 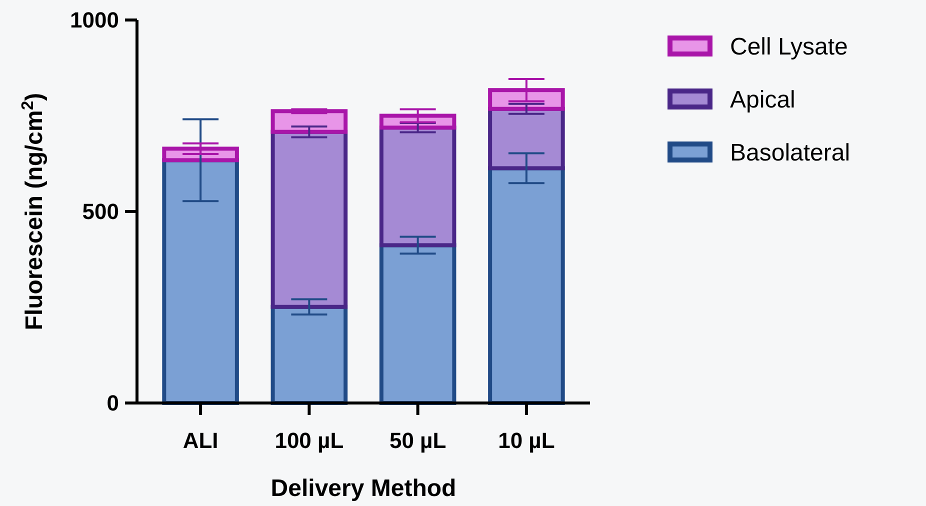 I want to click on legend-label: Cell Lysate, so click(x=789, y=46).